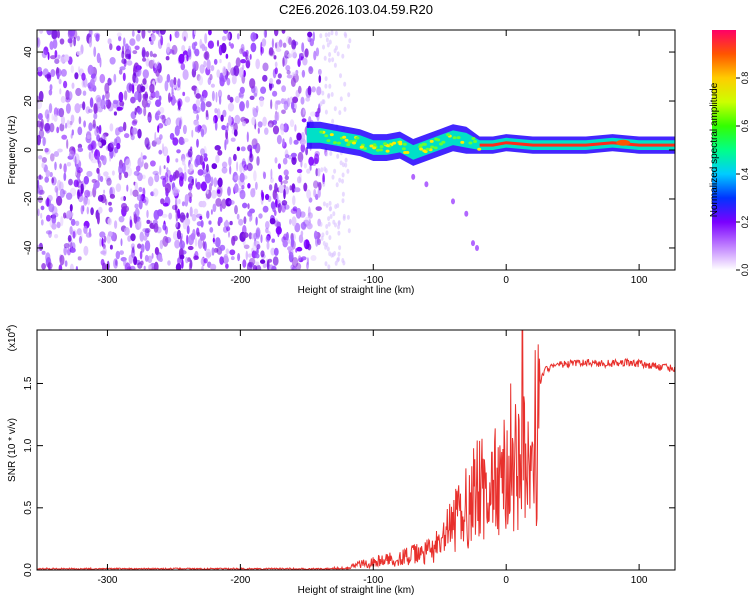  Describe the element at coordinates (743, 174) in the screenshot. I see `colorbar-ticks: 0.0 0.2 0.4 0.6 0.8` at that location.